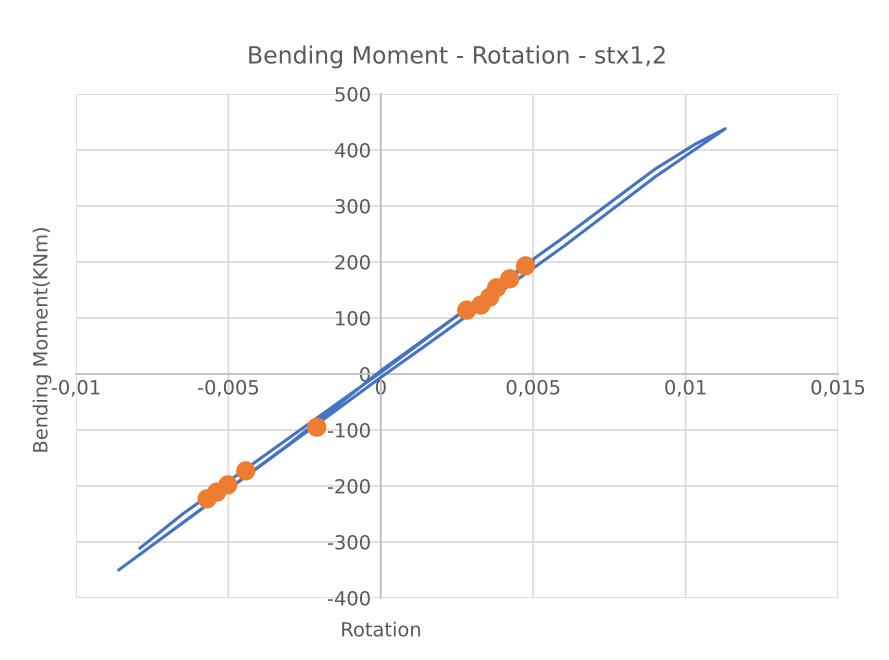 The height and width of the screenshot is (660, 889). Describe the element at coordinates (837, 388) in the screenshot. I see `x-tick-label: 0,015` at that location.